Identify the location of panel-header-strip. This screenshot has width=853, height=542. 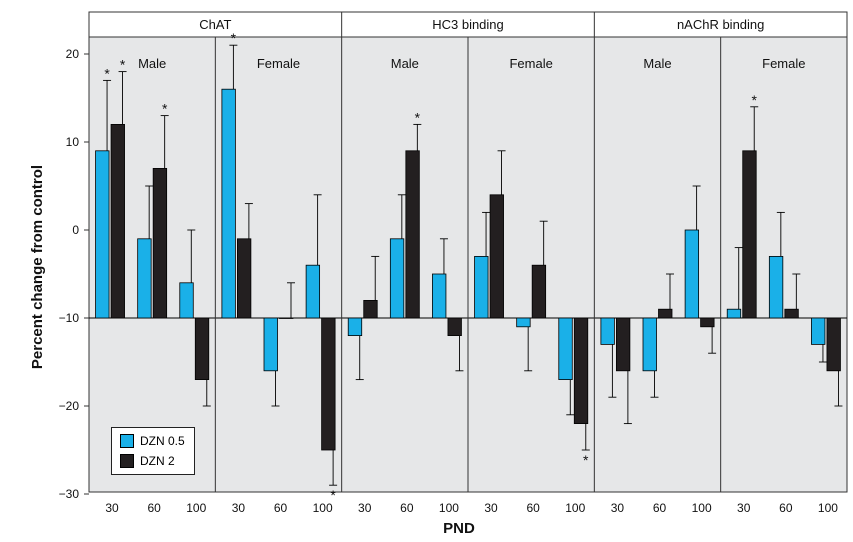
(468, 24).